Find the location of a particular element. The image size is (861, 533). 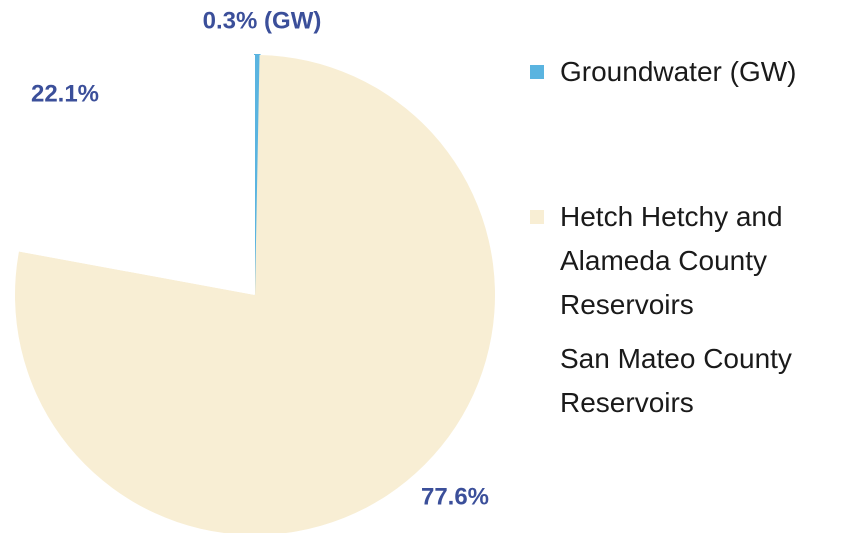

legend-label: San Mateo County Reservoirs is located at coordinates (676, 380).